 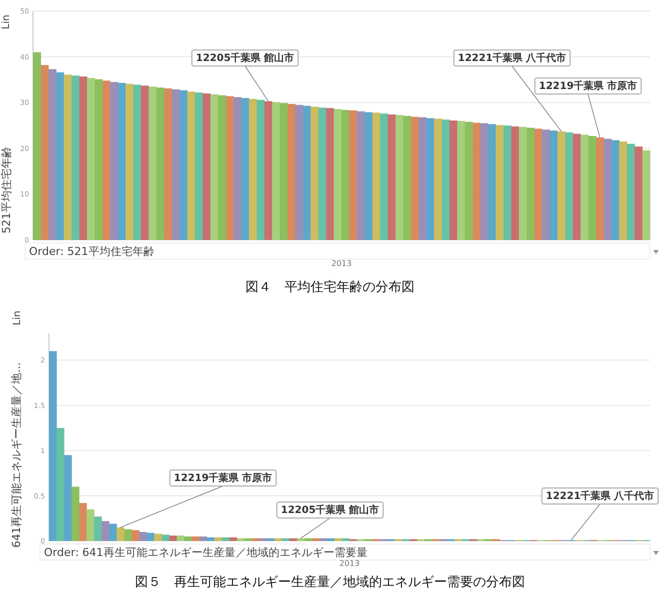 I want to click on text: Order: 641再生可能エネルギー生産量／地域的エネルギー需要量, so click(x=206, y=552).